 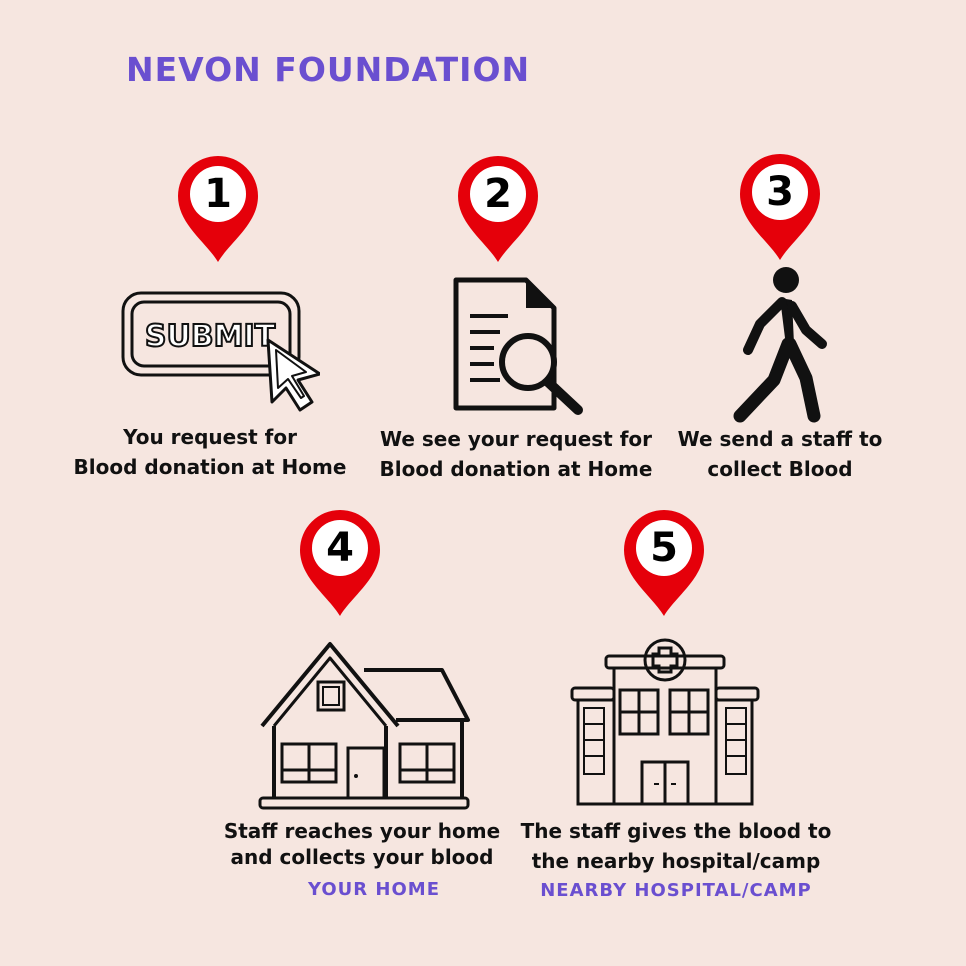 I want to click on location-pin-icon: 5, so click(x=664, y=563).